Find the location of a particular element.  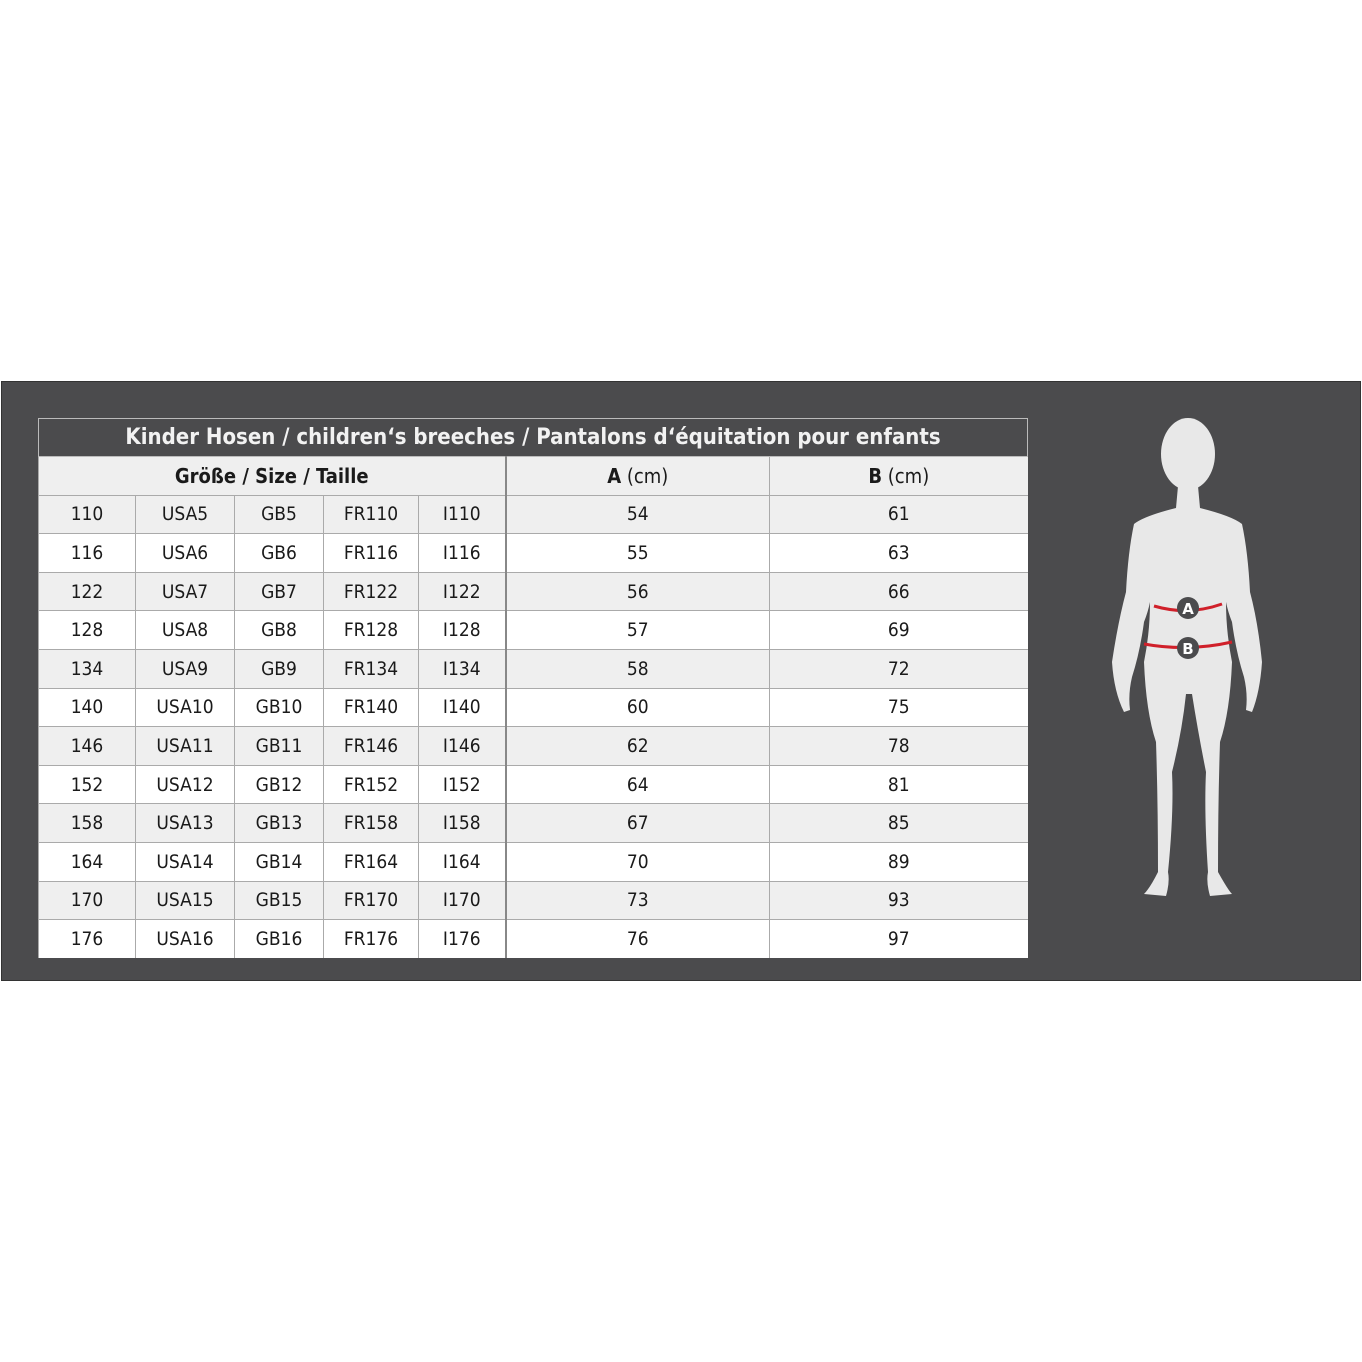

table-cell: FR158 is located at coordinates (371, 823).